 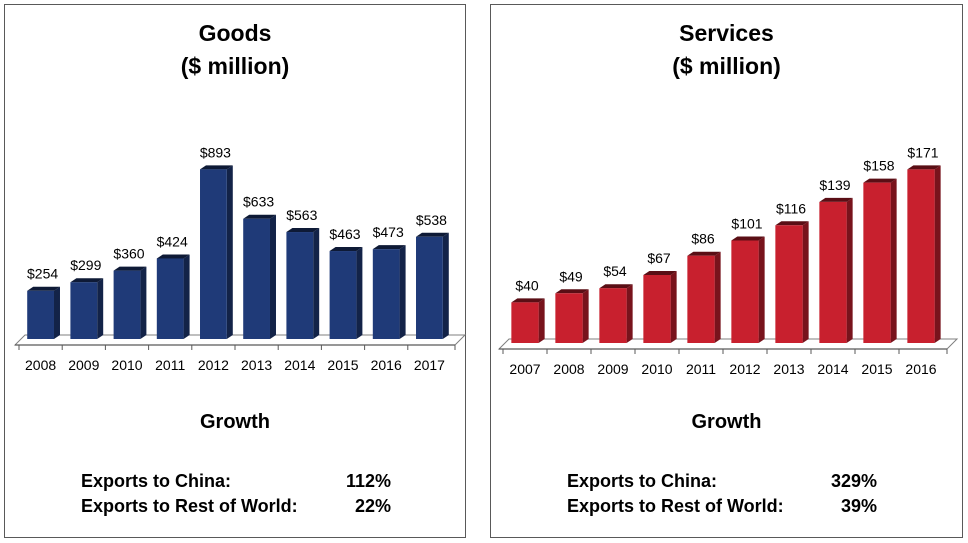 I want to click on goods-bar-2015, so click(x=346, y=293).